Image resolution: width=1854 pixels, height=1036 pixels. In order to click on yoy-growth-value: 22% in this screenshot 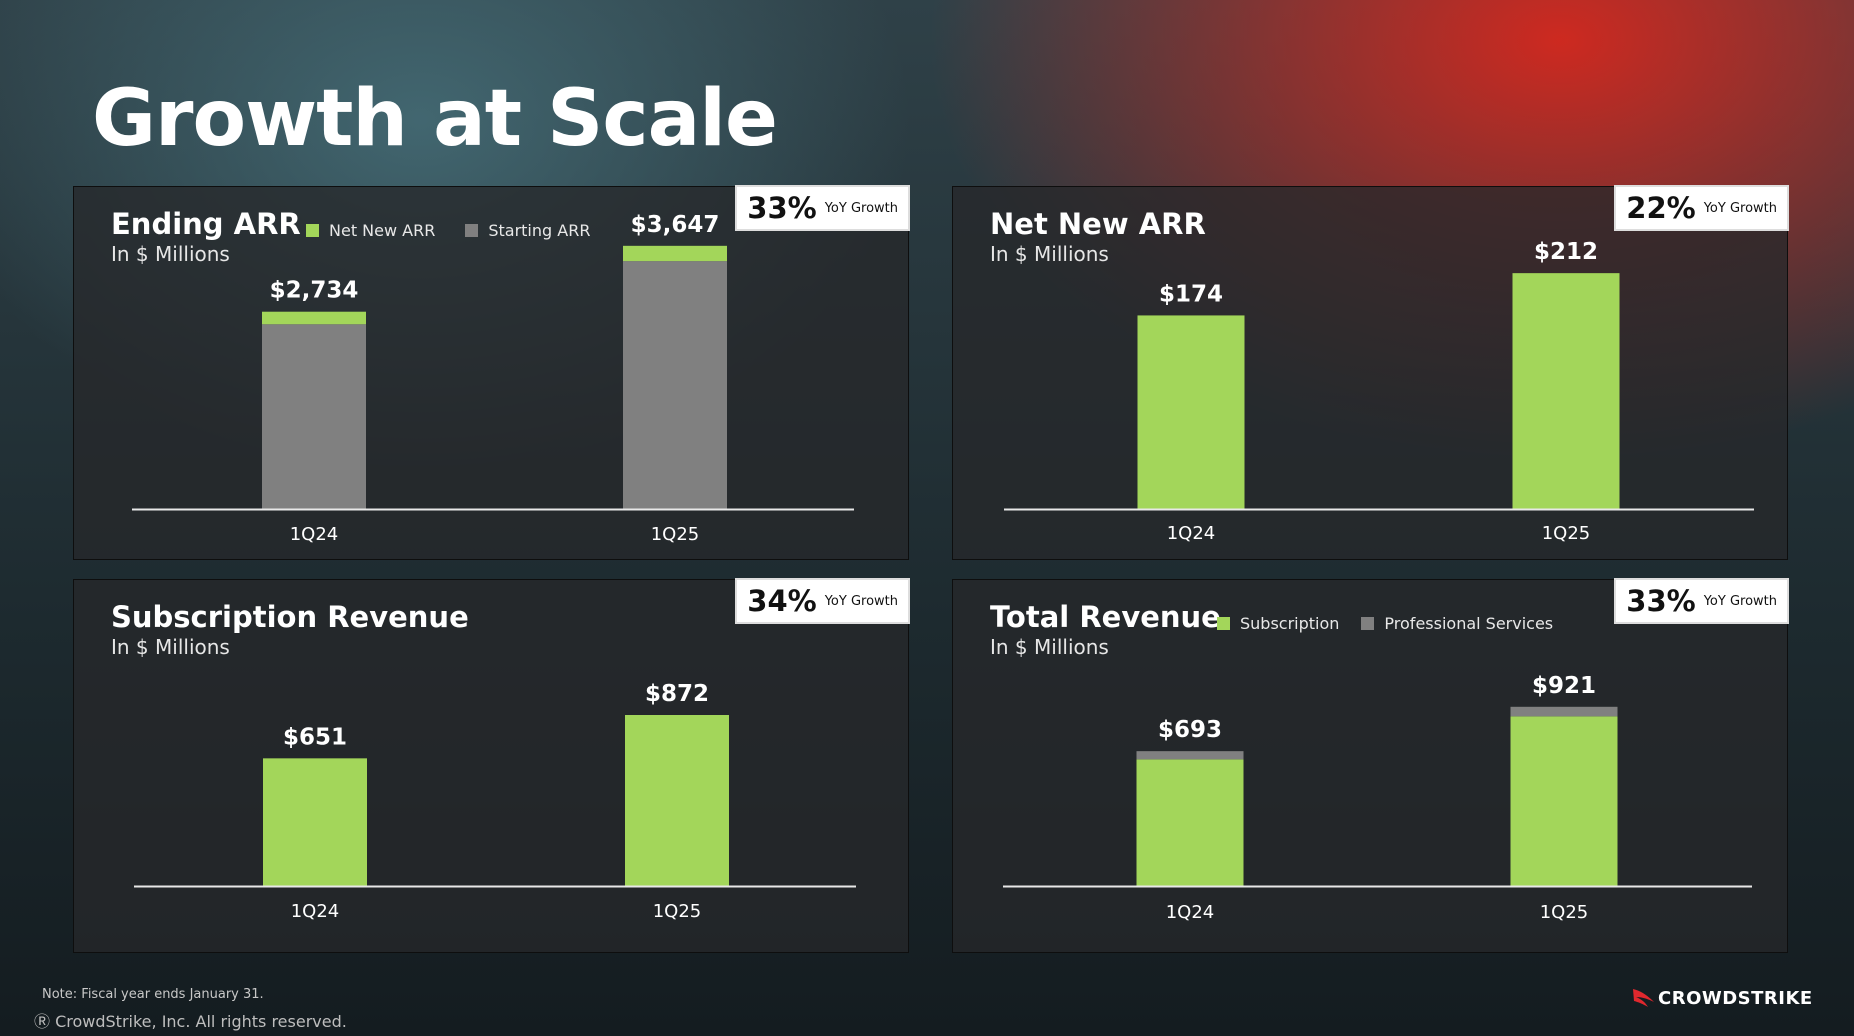, I will do `click(1661, 208)`.